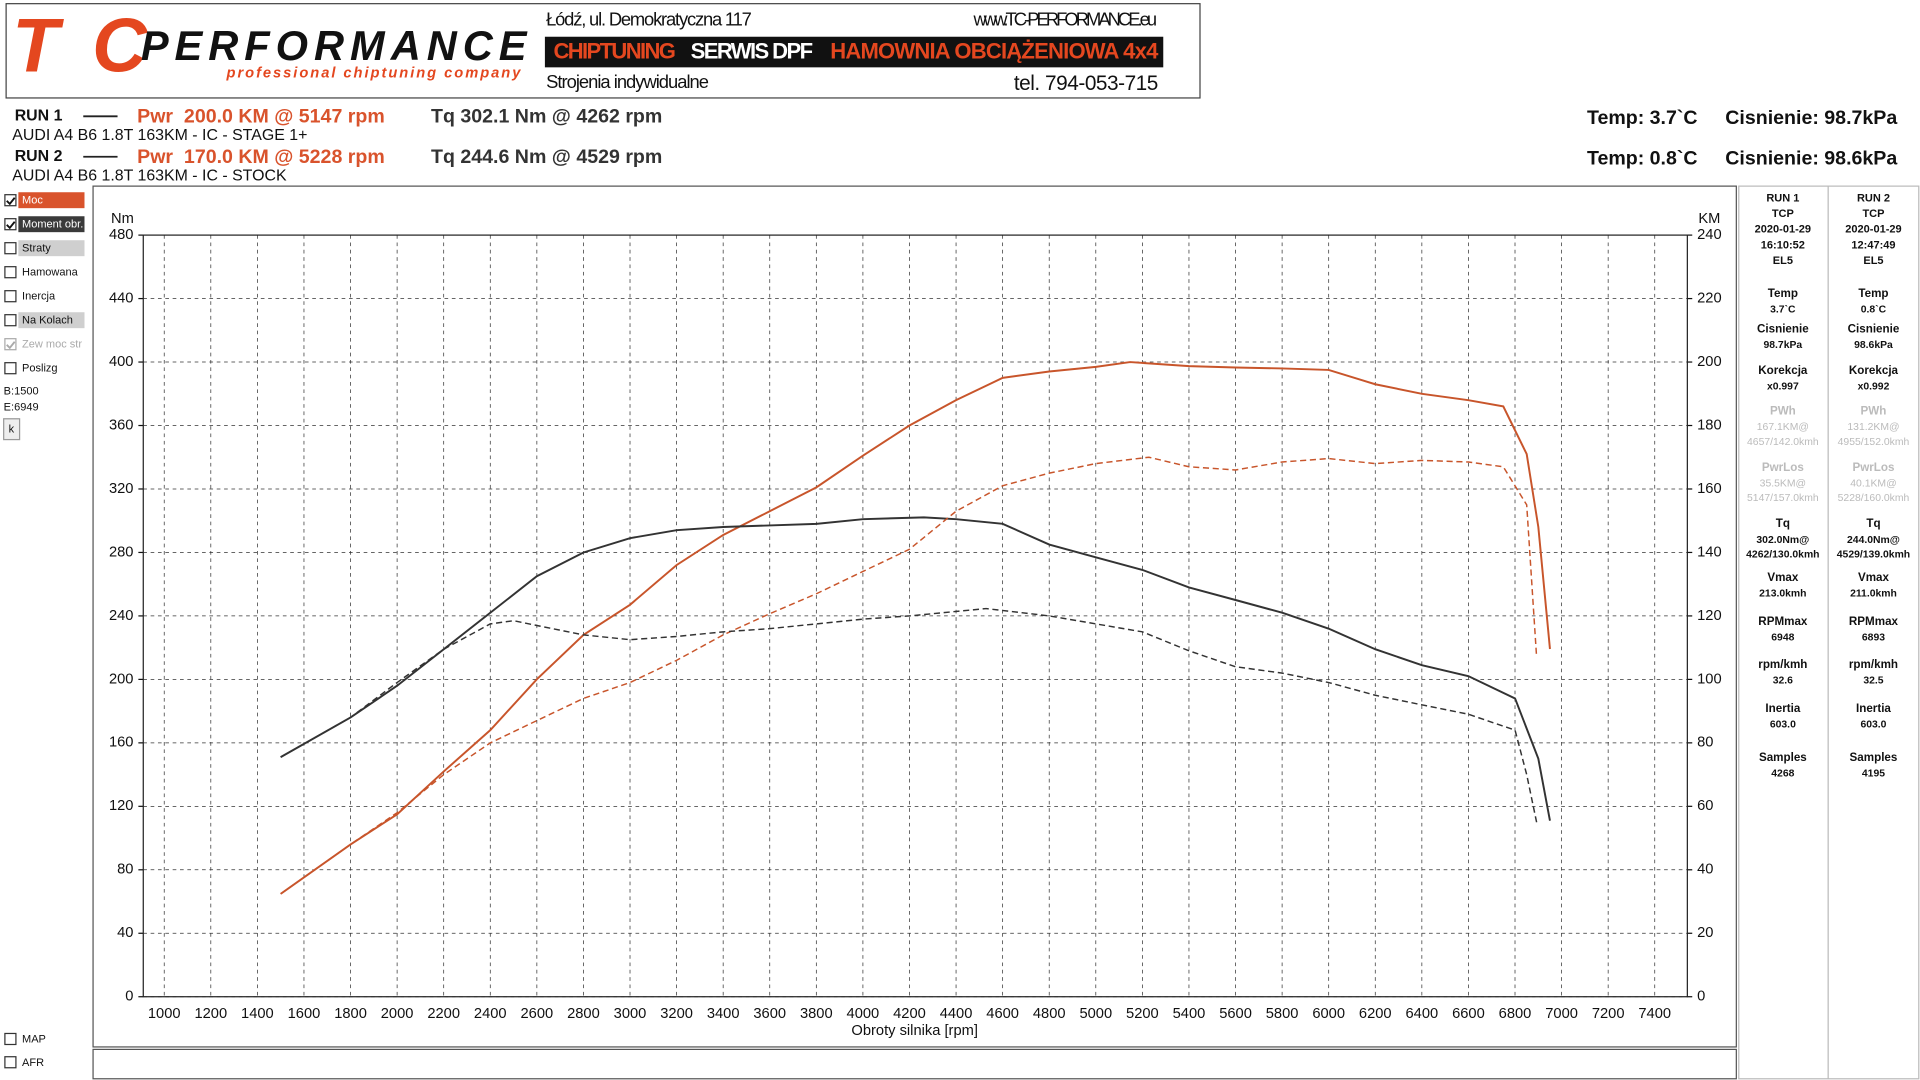 This screenshot has height=1080, width=1920. What do you see at coordinates (956, 1014) in the screenshot?
I see `x-tick-label: 4400` at bounding box center [956, 1014].